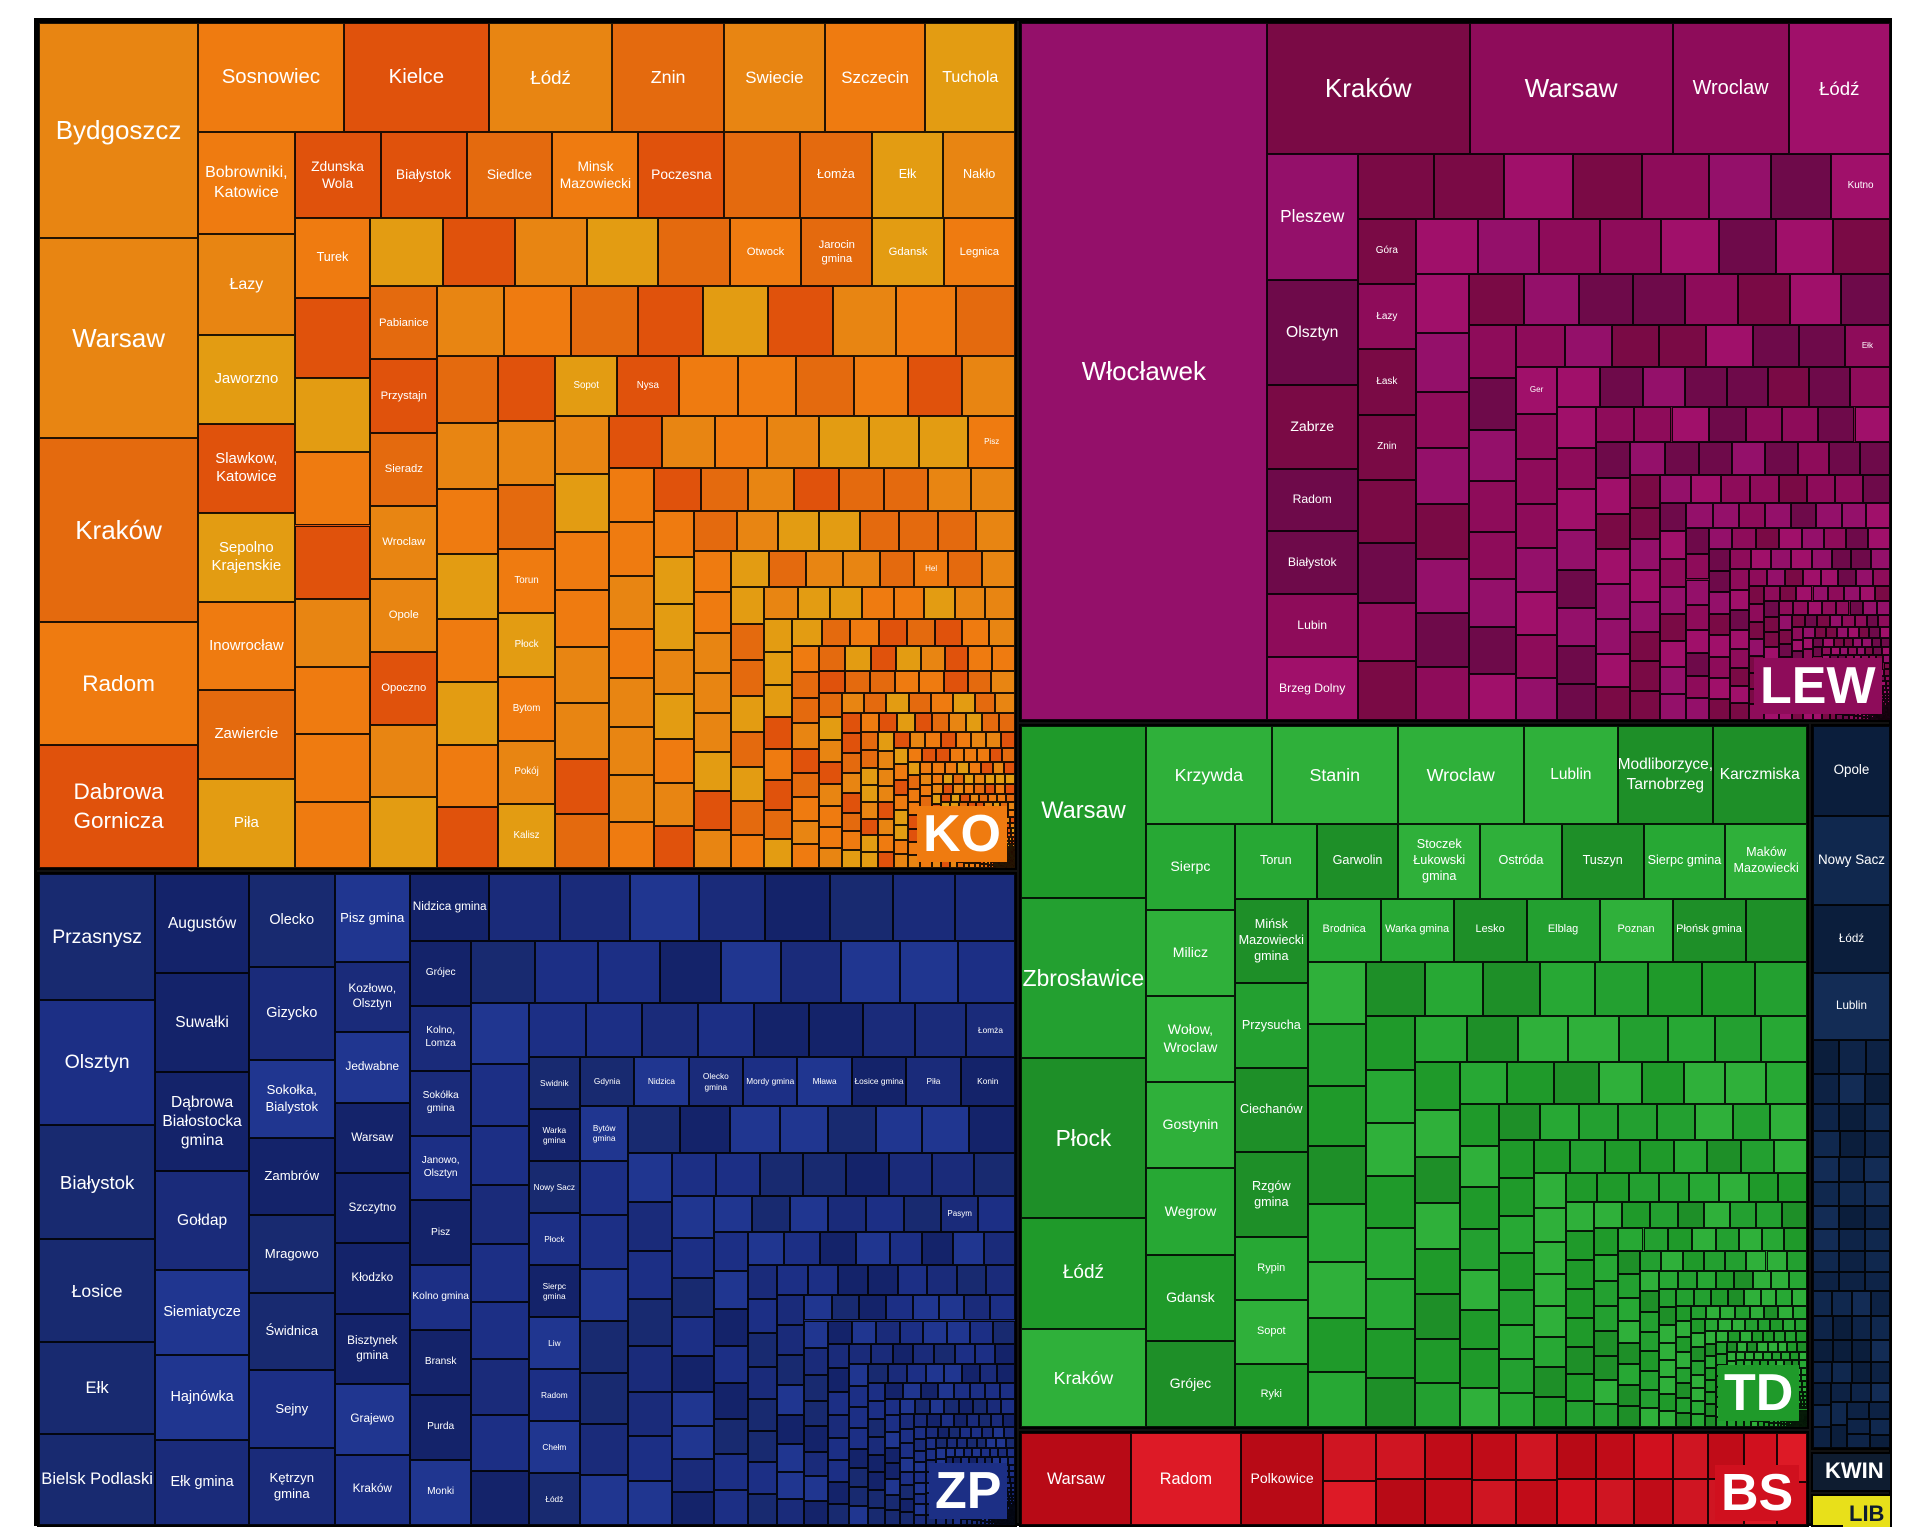  I want to click on tile-lew-13: Góra, so click(1387, 252).